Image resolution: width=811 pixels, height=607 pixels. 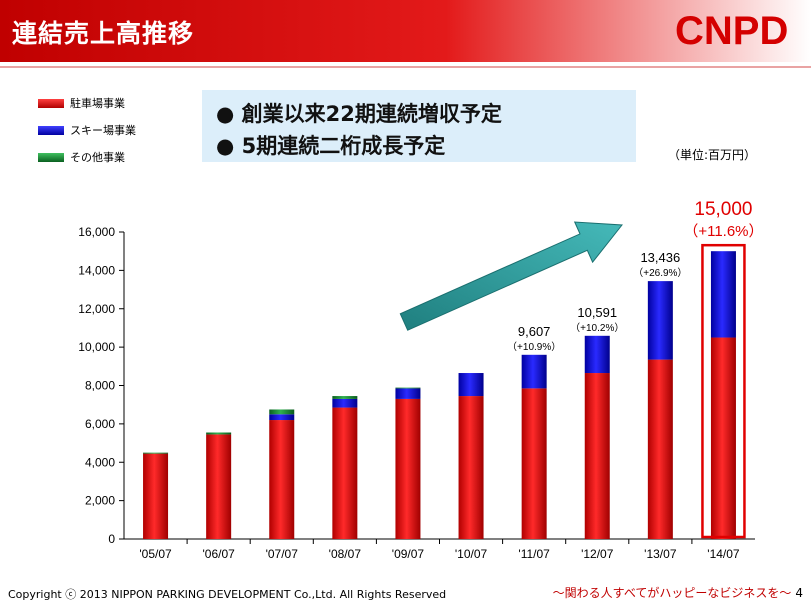 I want to click on y-tick-label: 16,000, so click(x=96, y=232).